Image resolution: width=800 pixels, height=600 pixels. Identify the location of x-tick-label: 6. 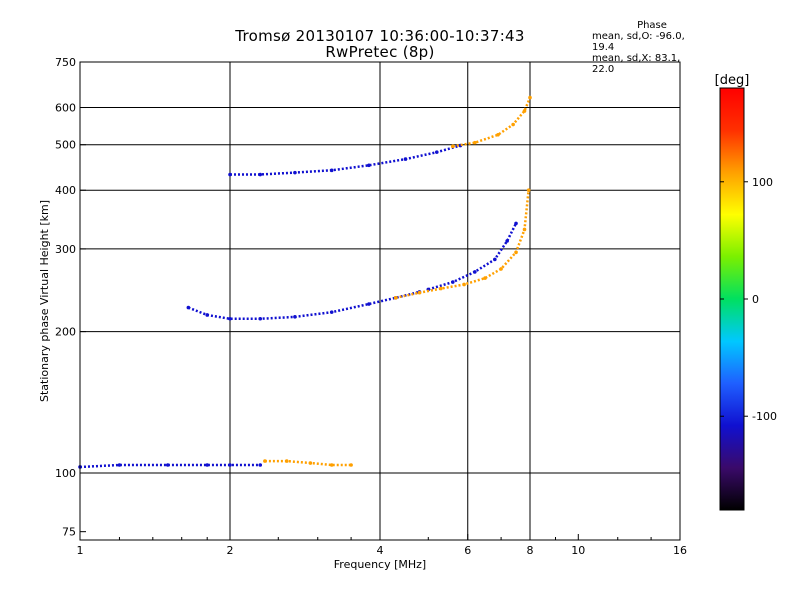
(467, 550).